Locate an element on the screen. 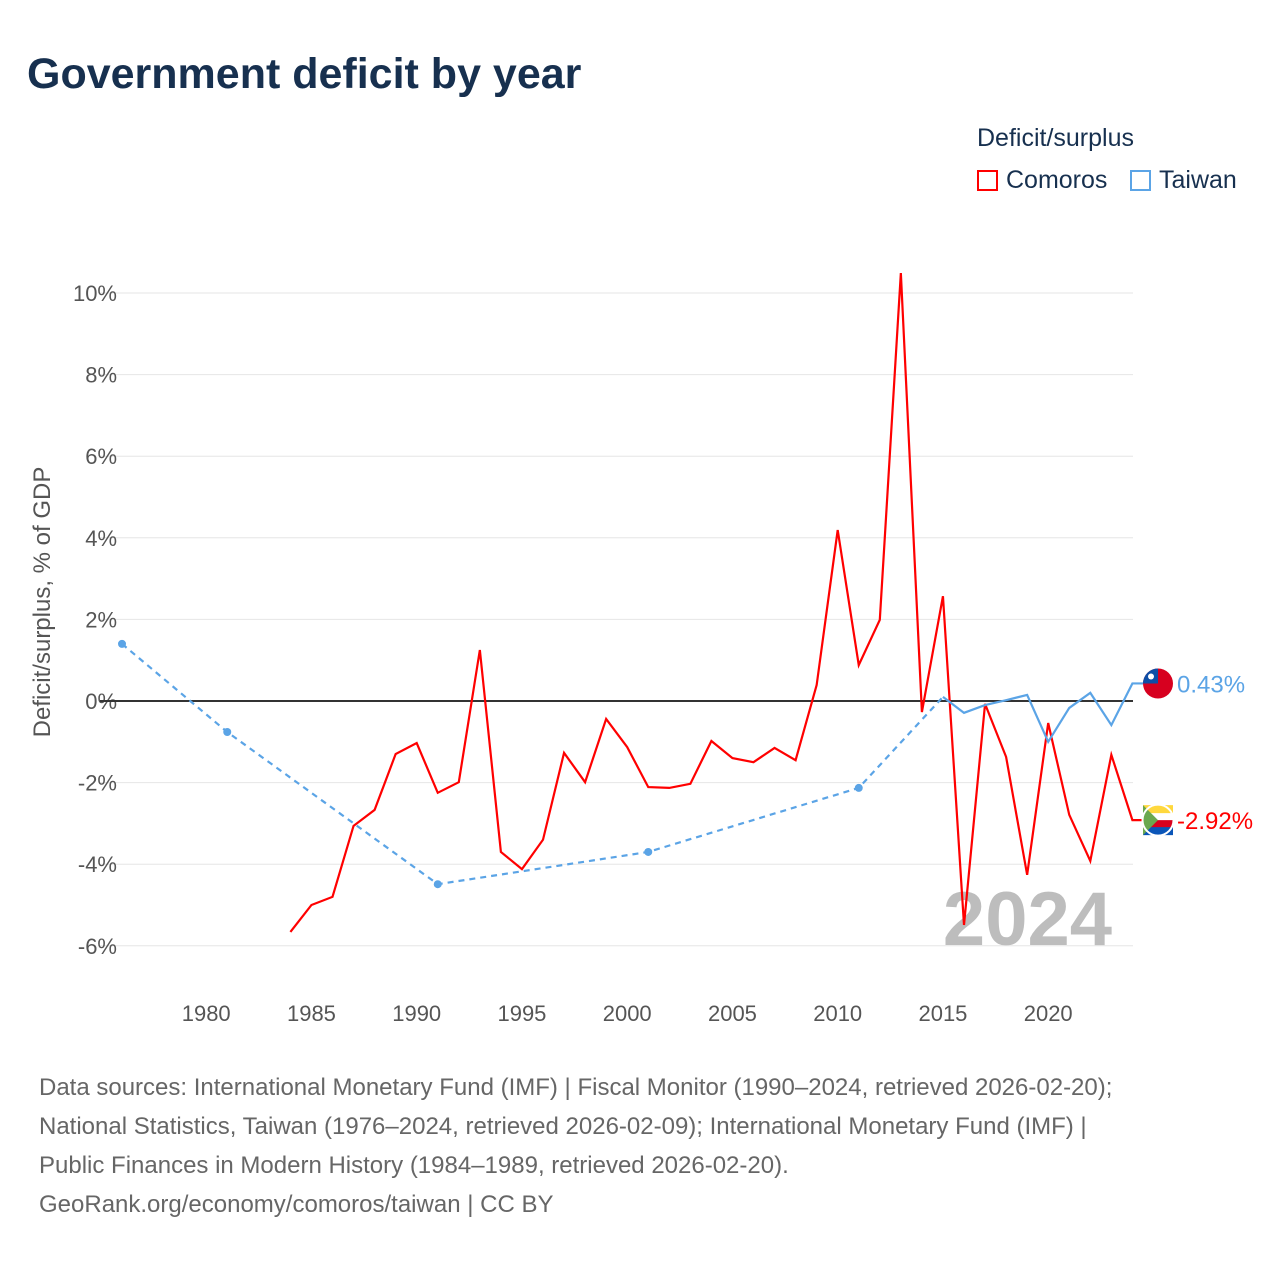 Image resolution: width=1280 pixels, height=1280 pixels. comoros-flag-red is located at coordinates (1158, 824).